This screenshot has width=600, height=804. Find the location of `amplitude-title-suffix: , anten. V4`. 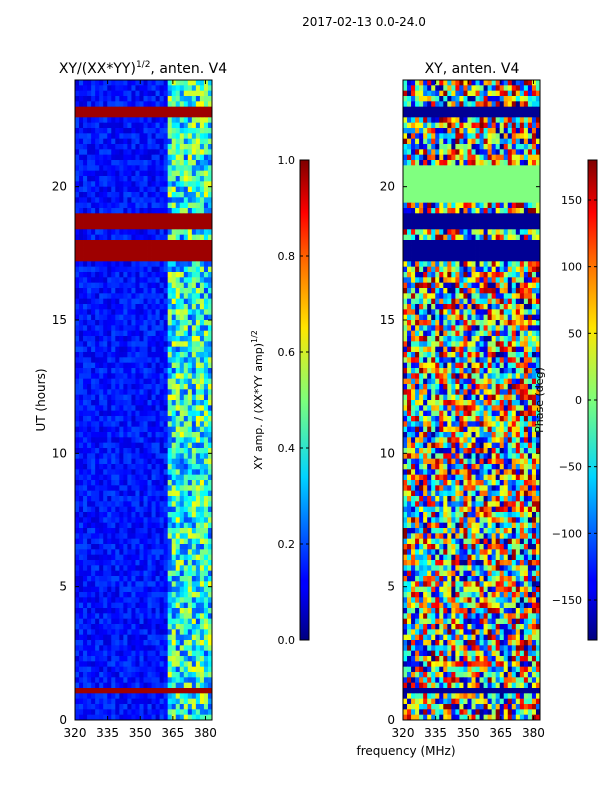

amplitude-title-suffix: , anten. V4 is located at coordinates (188, 69).